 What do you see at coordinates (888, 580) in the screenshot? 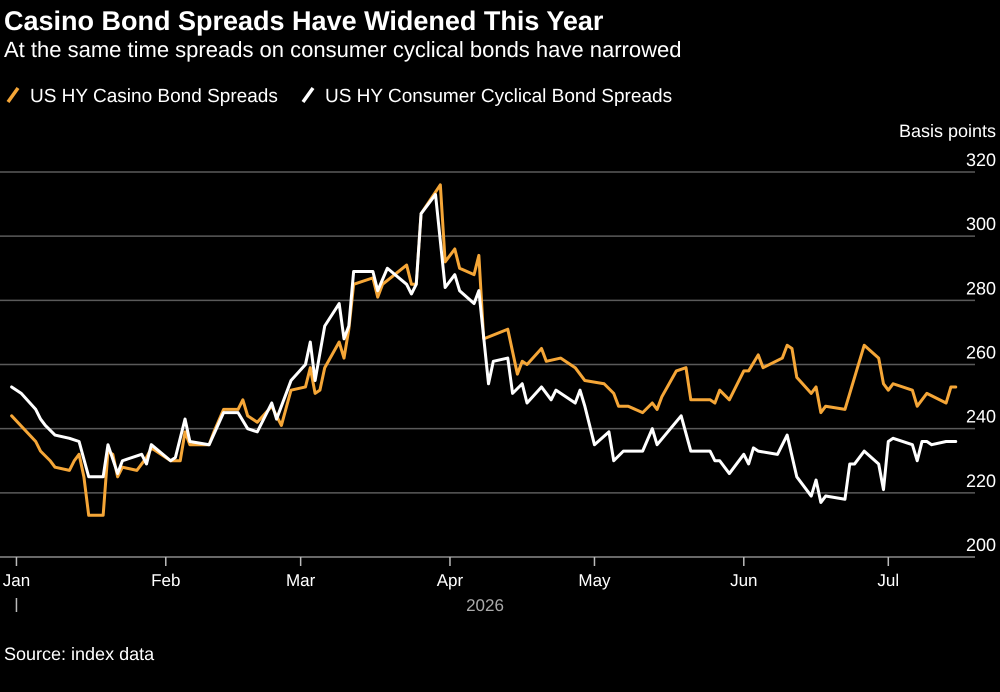
I see `x-tick-label: Jul` at bounding box center [888, 580].